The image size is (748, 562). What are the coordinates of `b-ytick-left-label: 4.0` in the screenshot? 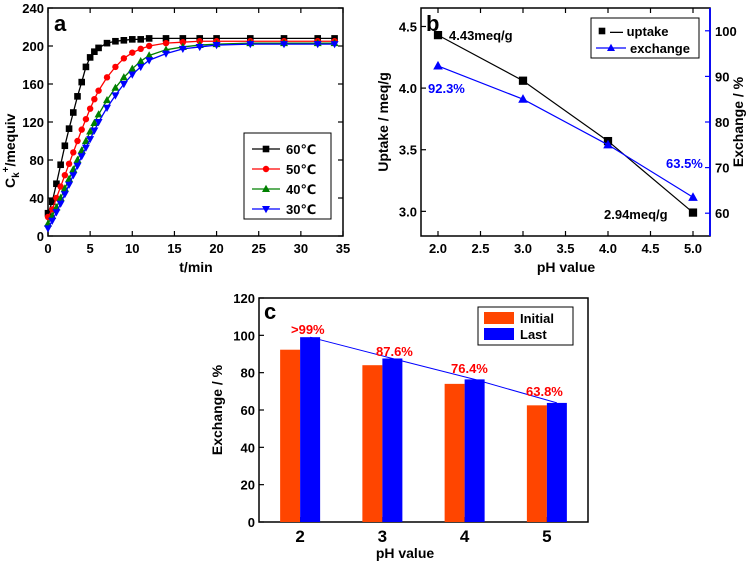 It's located at (408, 88).